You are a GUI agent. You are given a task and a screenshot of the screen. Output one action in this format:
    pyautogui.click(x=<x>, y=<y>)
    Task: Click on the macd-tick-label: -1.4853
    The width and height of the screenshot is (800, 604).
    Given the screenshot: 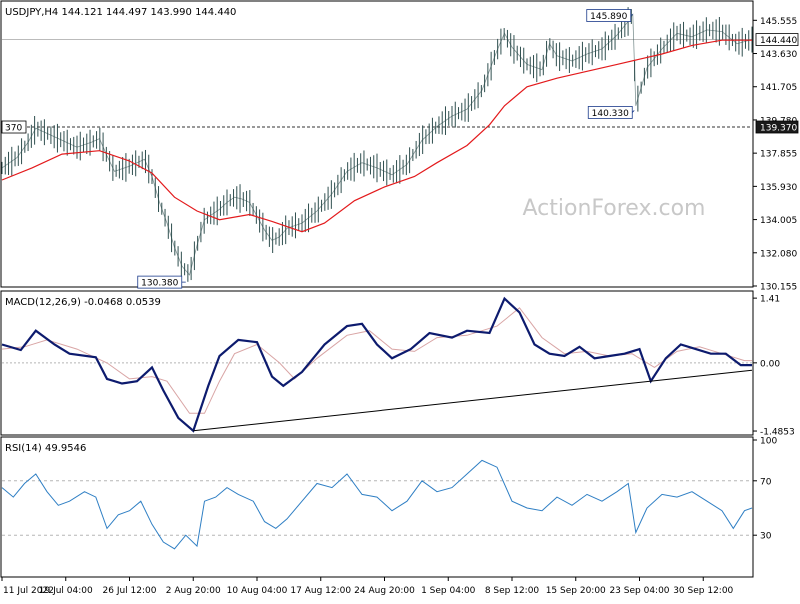 What is the action you would take?
    pyautogui.click(x=777, y=433)
    